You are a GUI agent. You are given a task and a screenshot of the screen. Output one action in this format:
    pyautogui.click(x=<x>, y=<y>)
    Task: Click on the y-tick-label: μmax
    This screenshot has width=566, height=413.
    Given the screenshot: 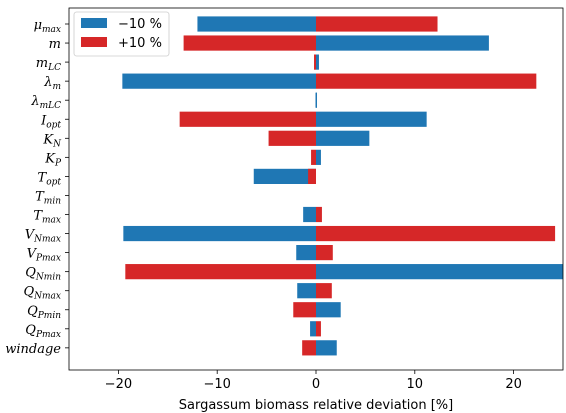 What is the action you would take?
    pyautogui.click(x=47, y=26)
    